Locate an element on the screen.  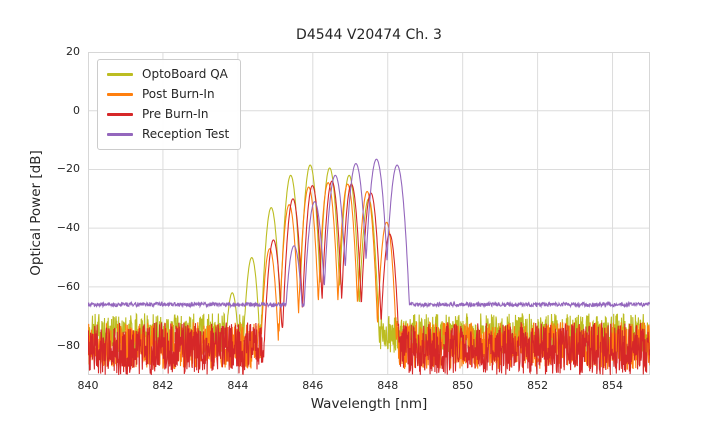
legend-label: Reception Test is located at coordinates (186, 134).